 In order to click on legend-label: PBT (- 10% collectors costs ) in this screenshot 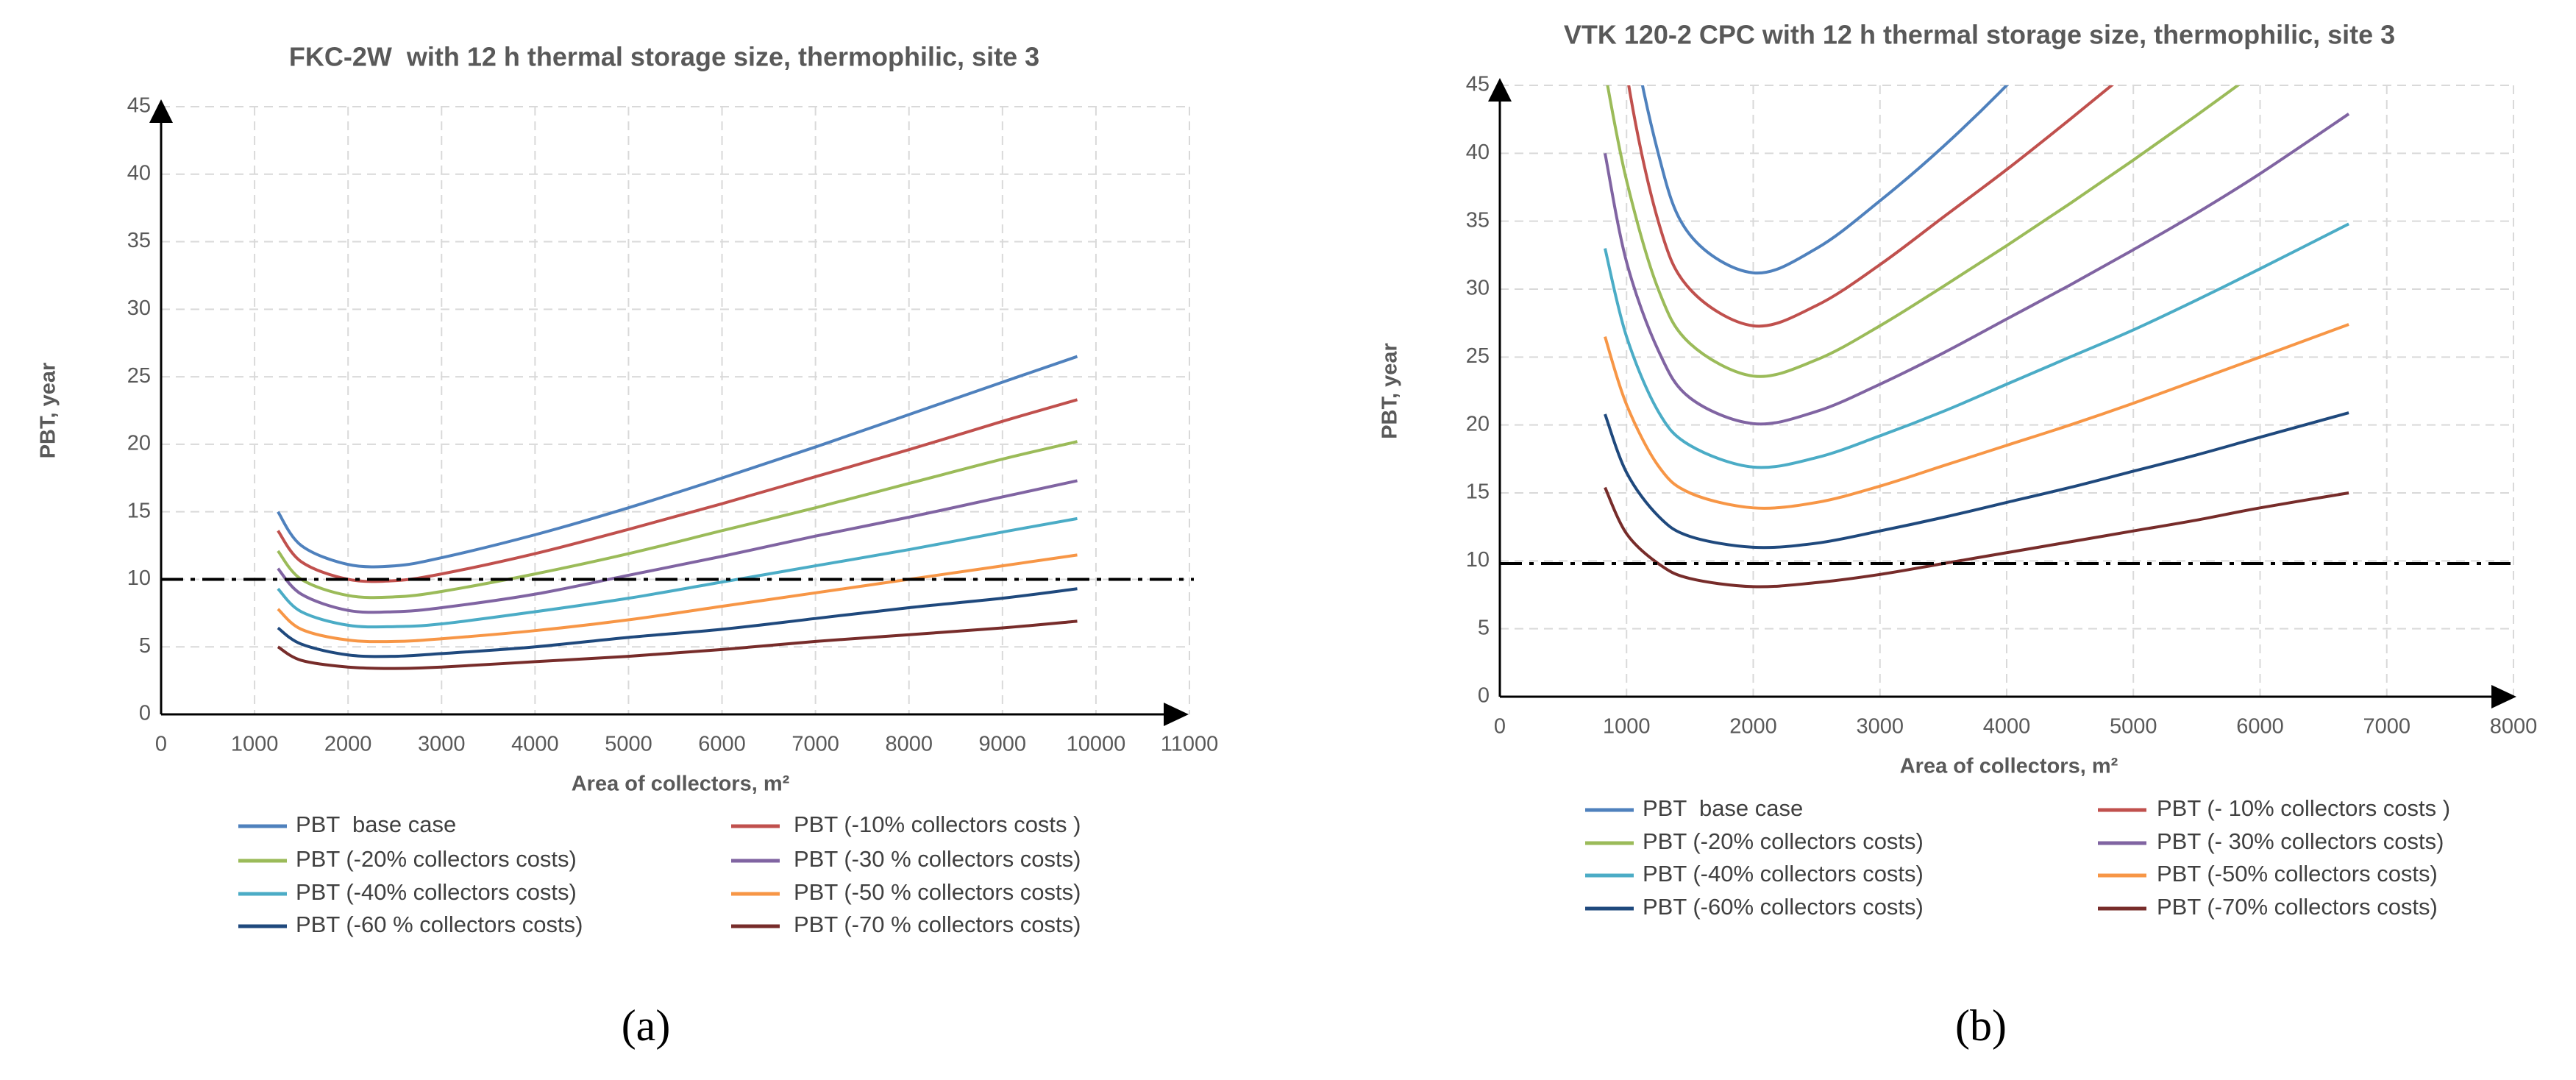, I will do `click(2303, 808)`.